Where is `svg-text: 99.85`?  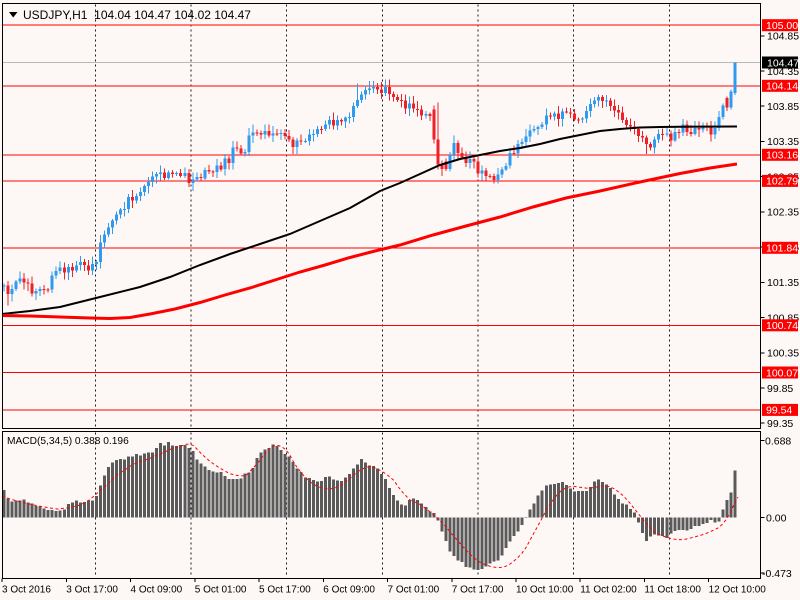
svg-text: 99.85 is located at coordinates (780, 389).